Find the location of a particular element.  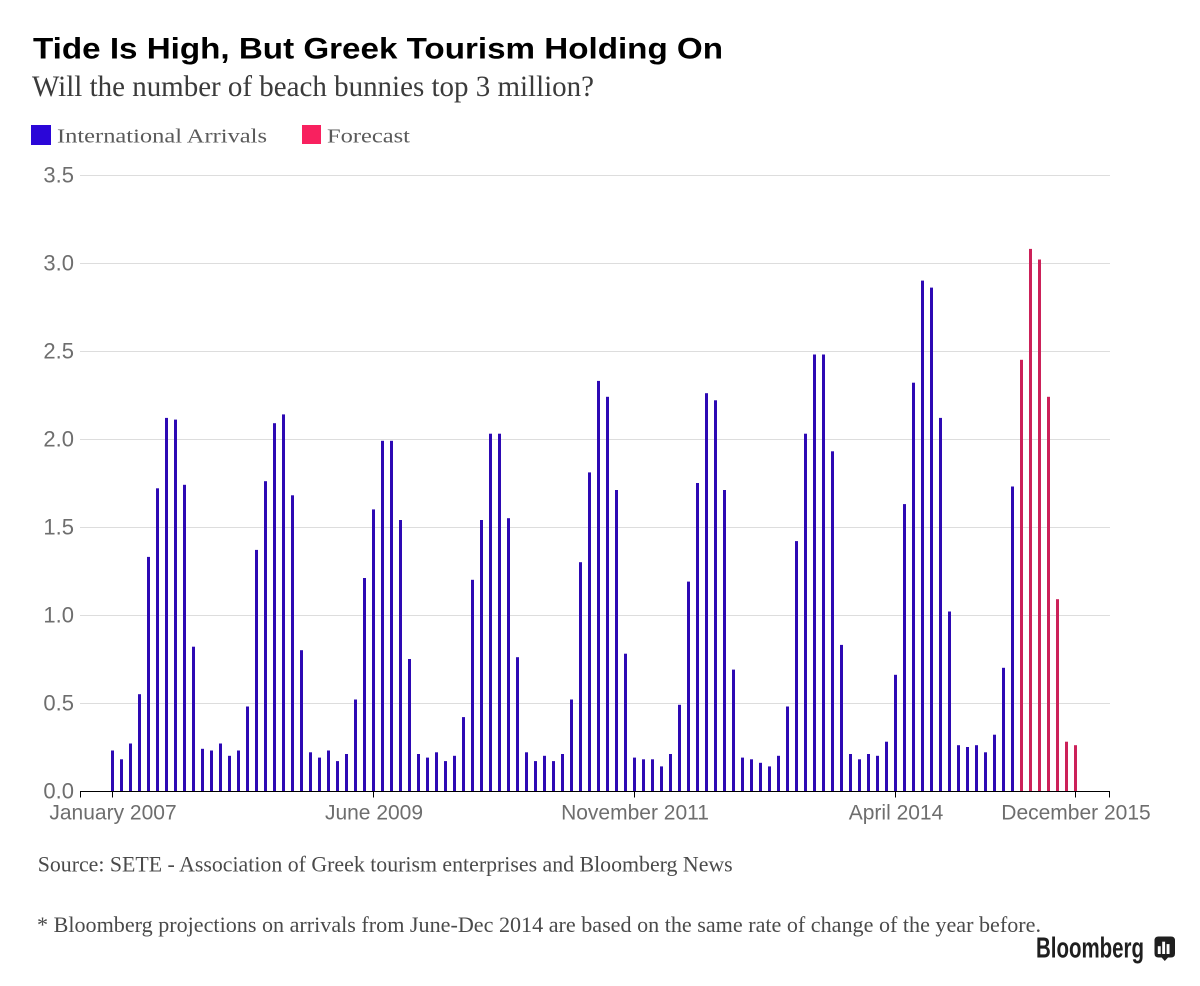

svg-text: April 2014 is located at coordinates (896, 813).